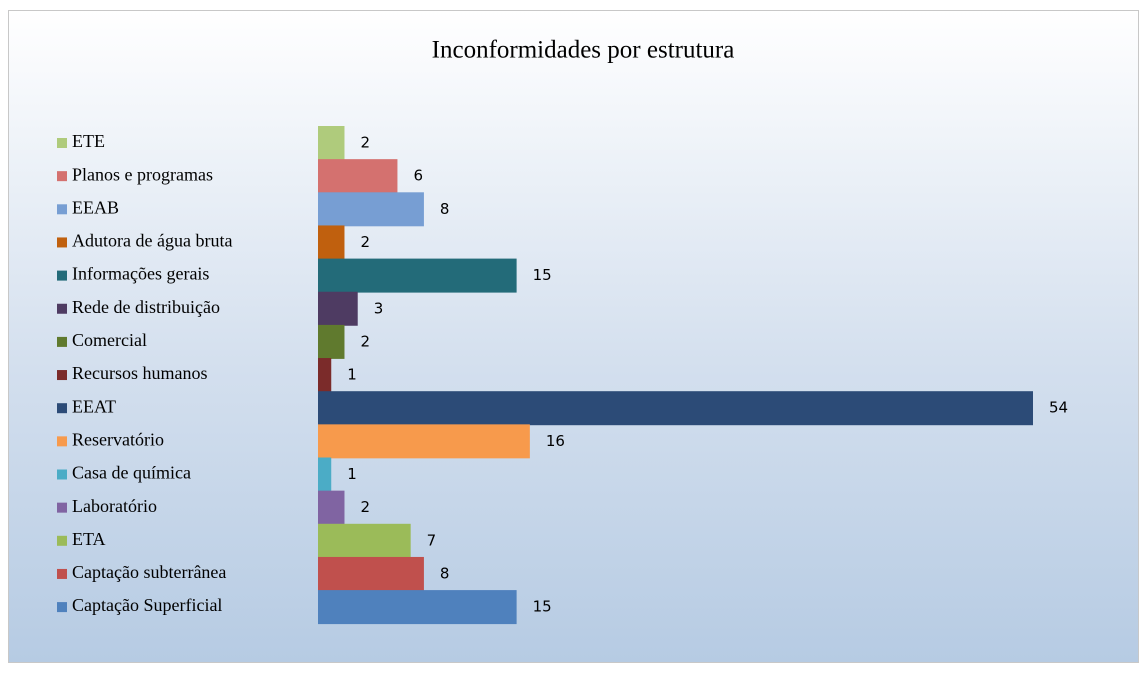  Describe the element at coordinates (94, 406) in the screenshot. I see `legend-label: EEAT` at that location.